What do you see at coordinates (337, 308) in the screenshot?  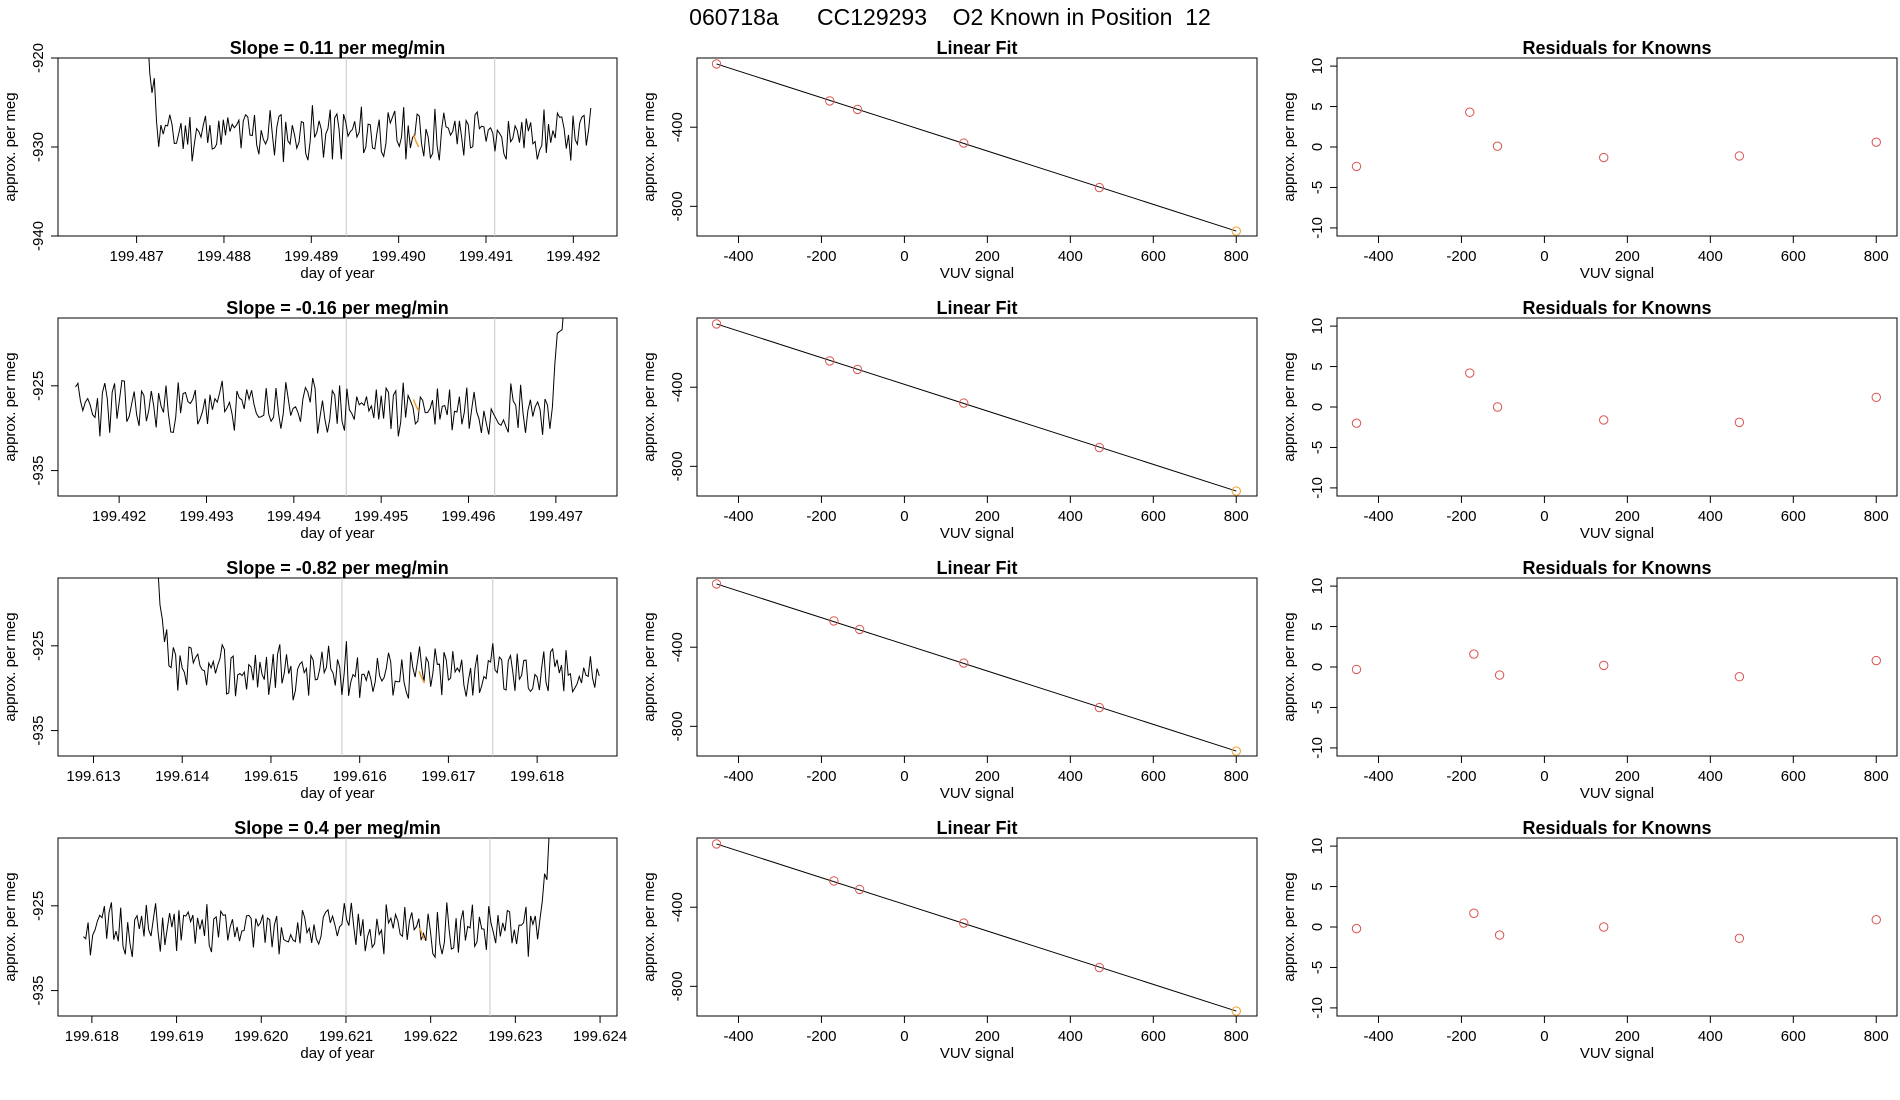 I see `plot-title: Slope = -0.16 per meg/min` at bounding box center [337, 308].